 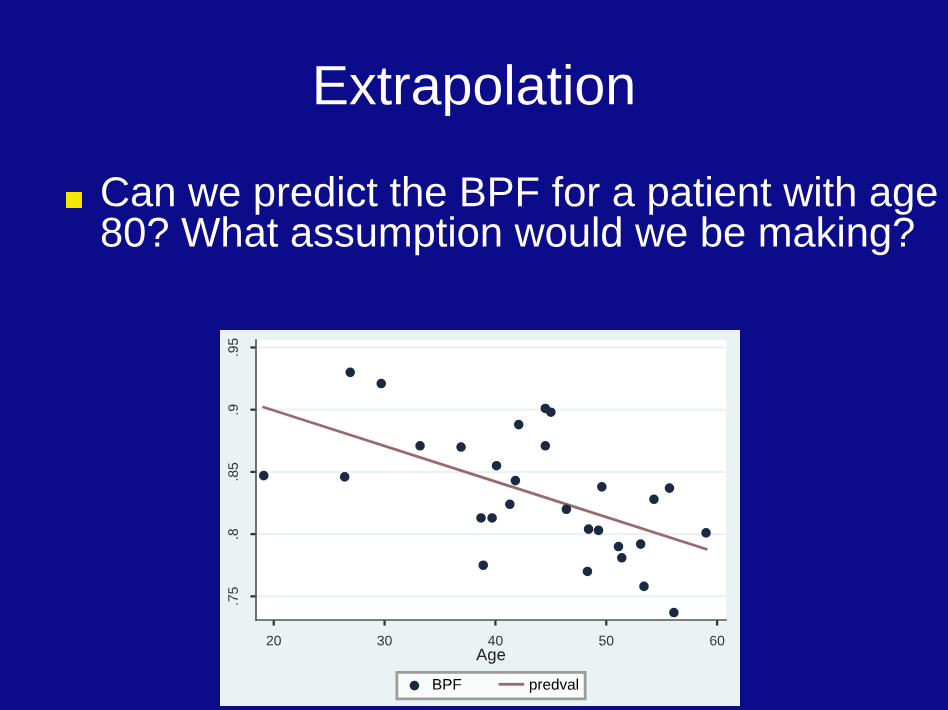 I want to click on chart-title: Extrapolation, so click(x=474, y=90).